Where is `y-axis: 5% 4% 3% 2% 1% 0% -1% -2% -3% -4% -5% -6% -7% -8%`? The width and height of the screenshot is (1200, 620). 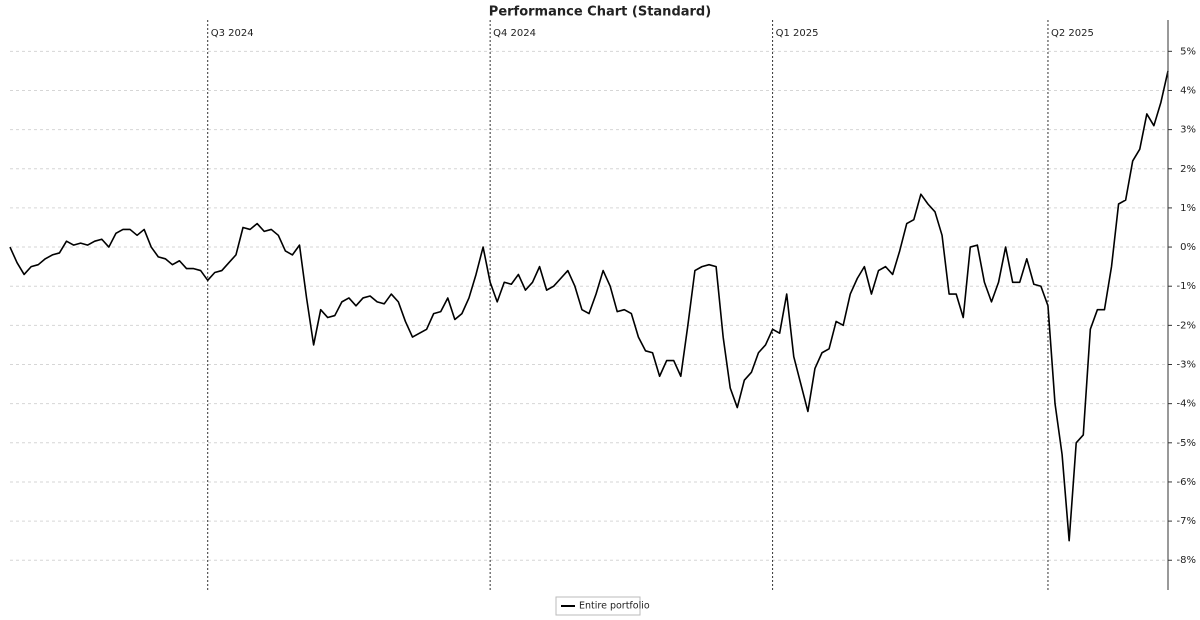 y-axis: 5% 4% 3% 2% 1% 0% -1% -2% -3% -4% -5% -6% -7% -8% is located at coordinates (1181, 305).